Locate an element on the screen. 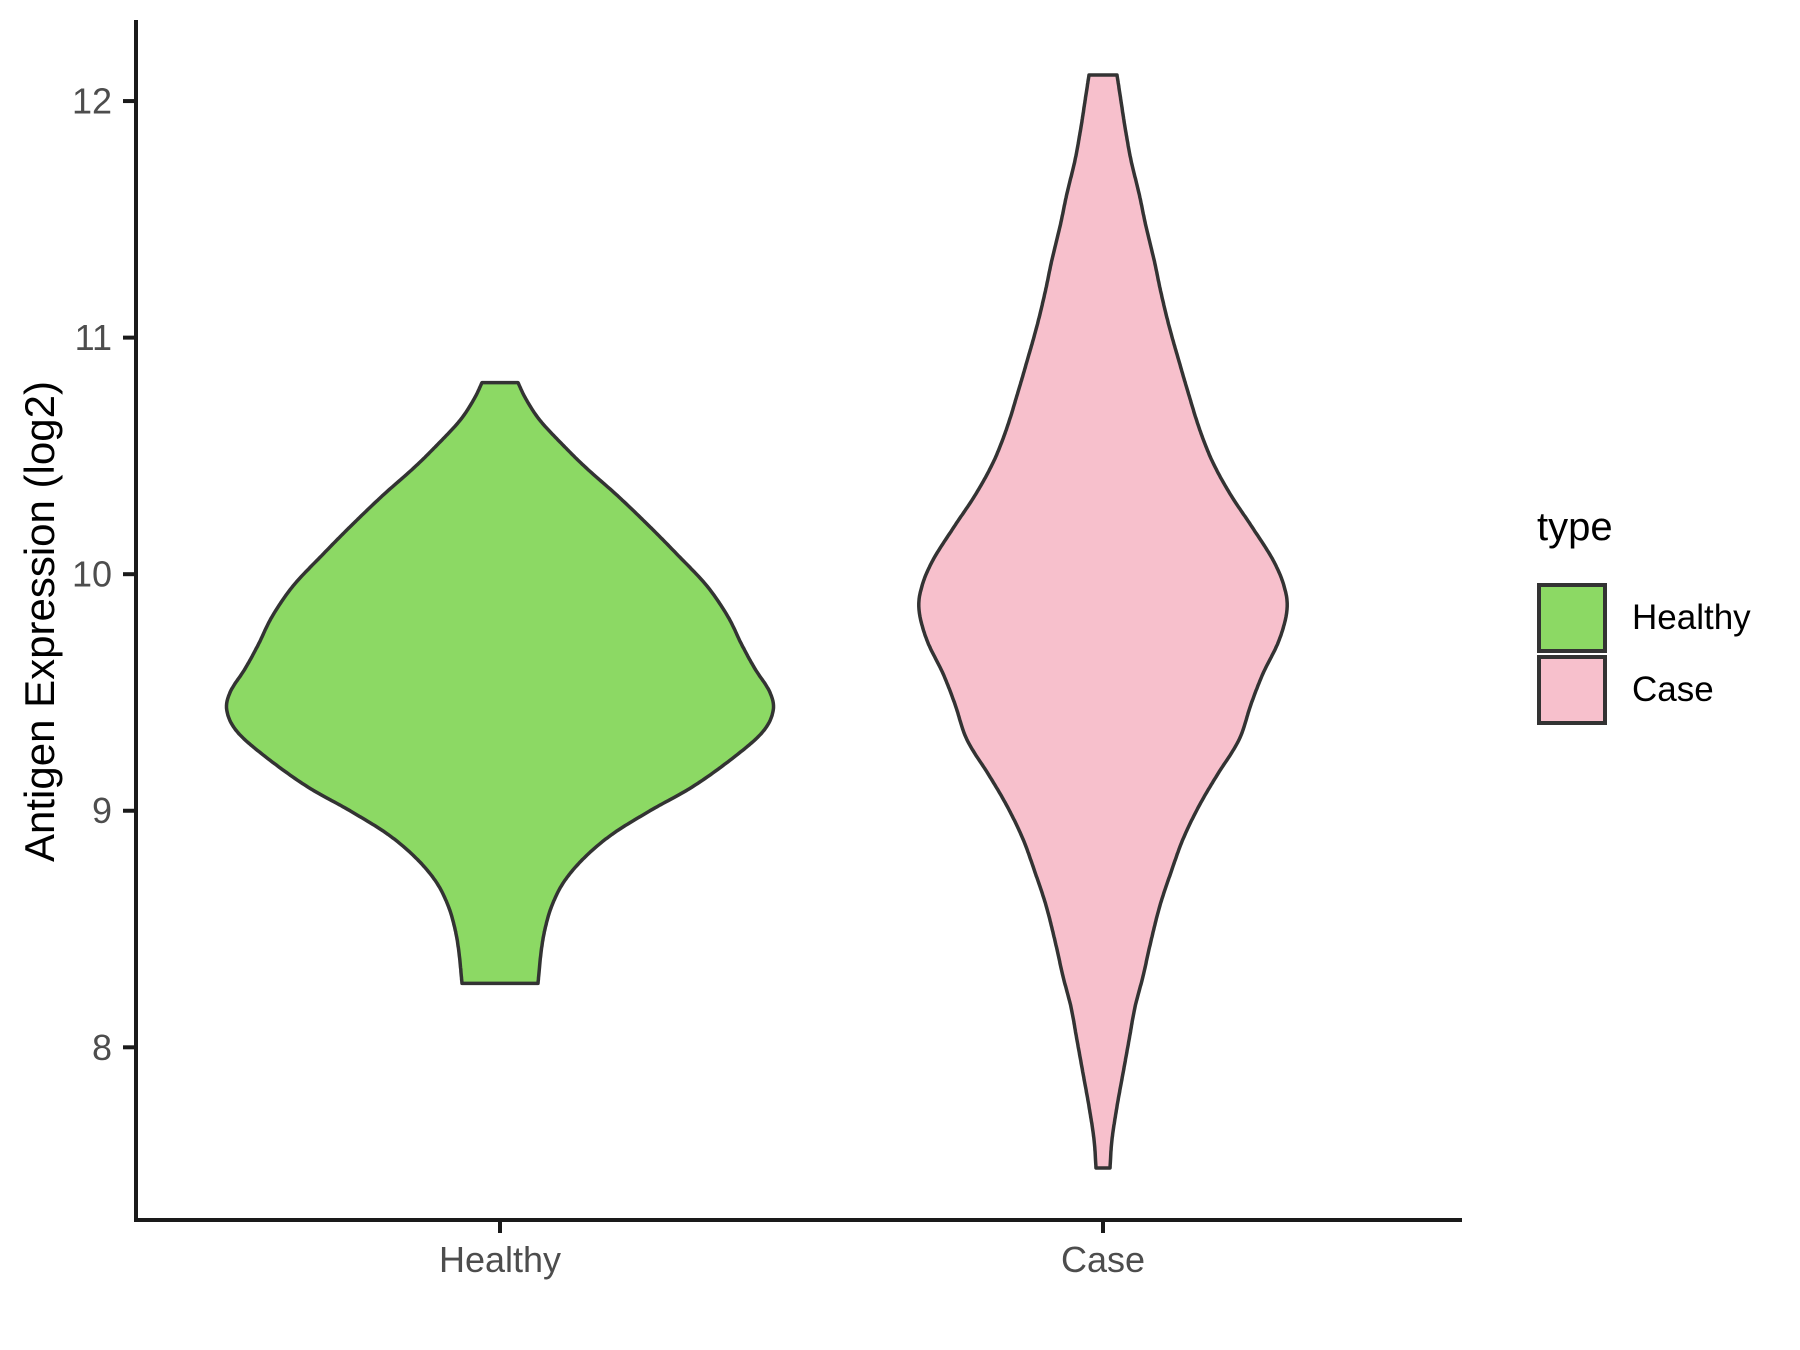  legend: type Healthy Case is located at coordinates (1644, 616).